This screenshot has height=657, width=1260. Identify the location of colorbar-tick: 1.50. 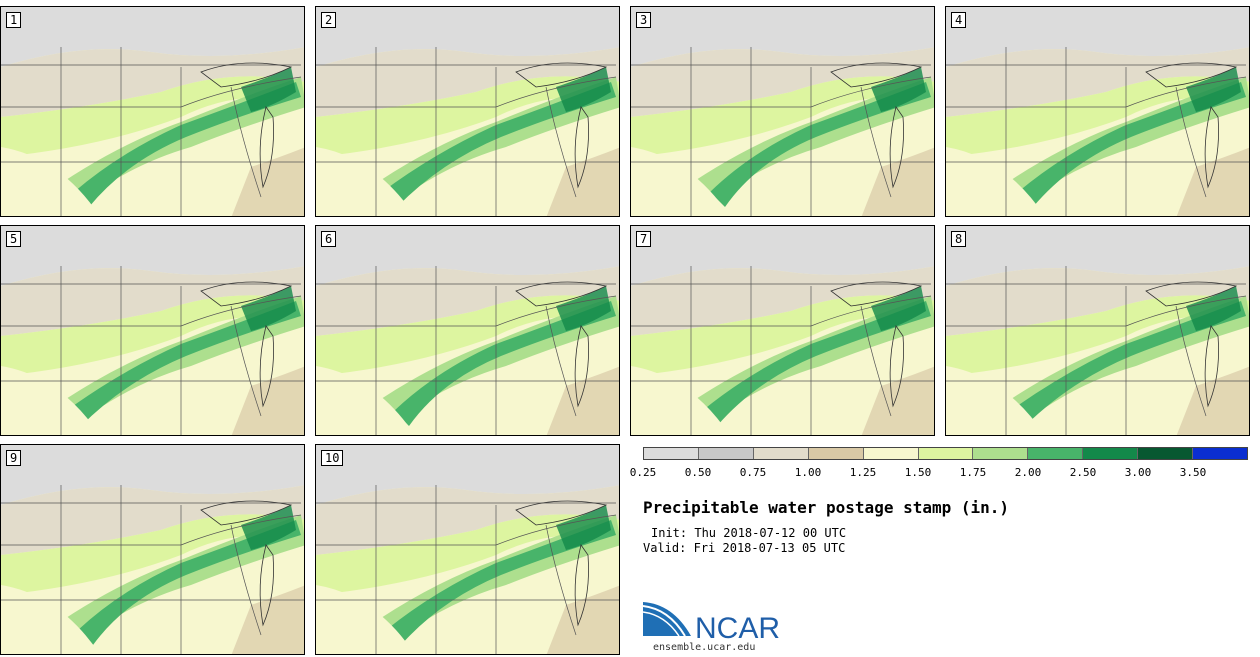
(918, 472).